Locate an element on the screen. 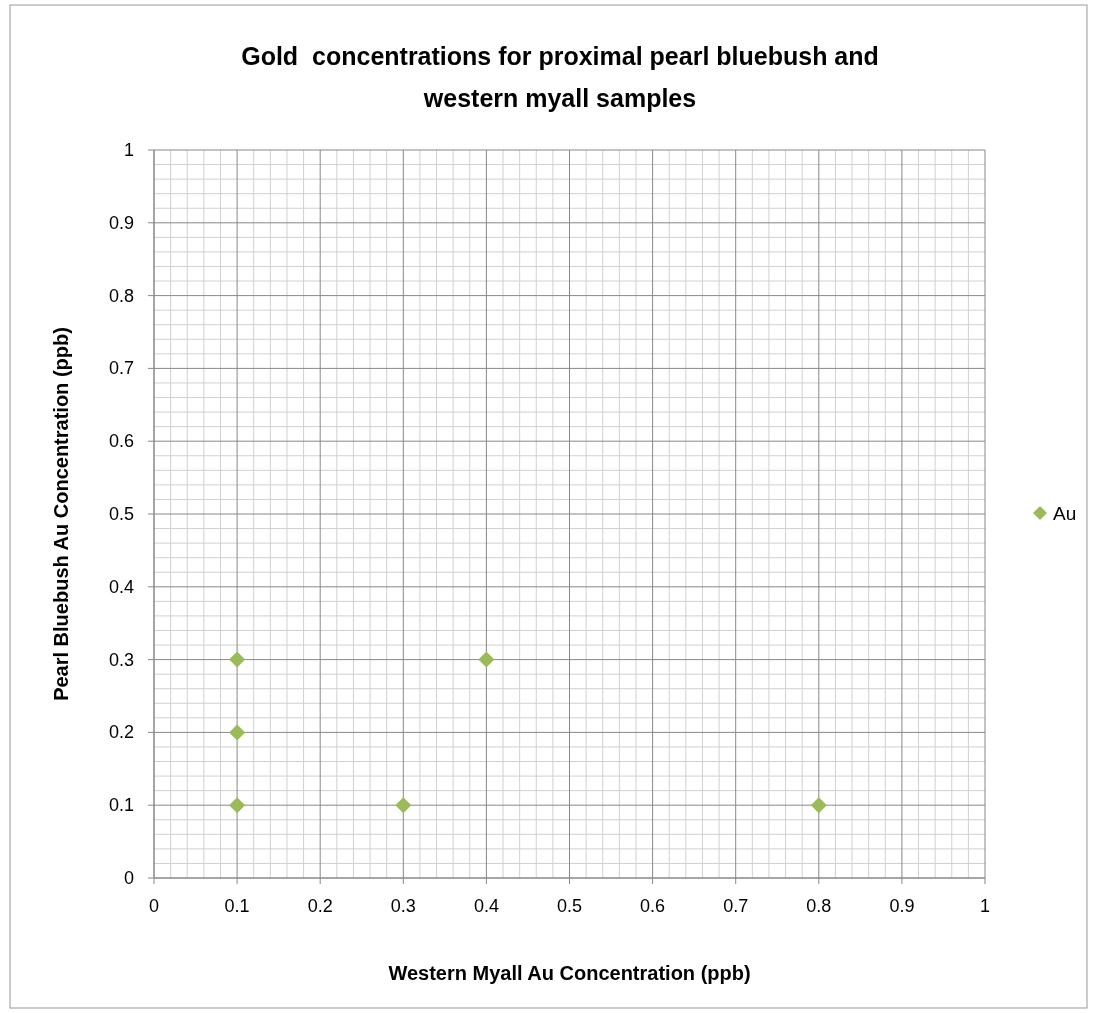 The width and height of the screenshot is (1097, 1013). y-tick-label: 0 is located at coordinates (128, 878).